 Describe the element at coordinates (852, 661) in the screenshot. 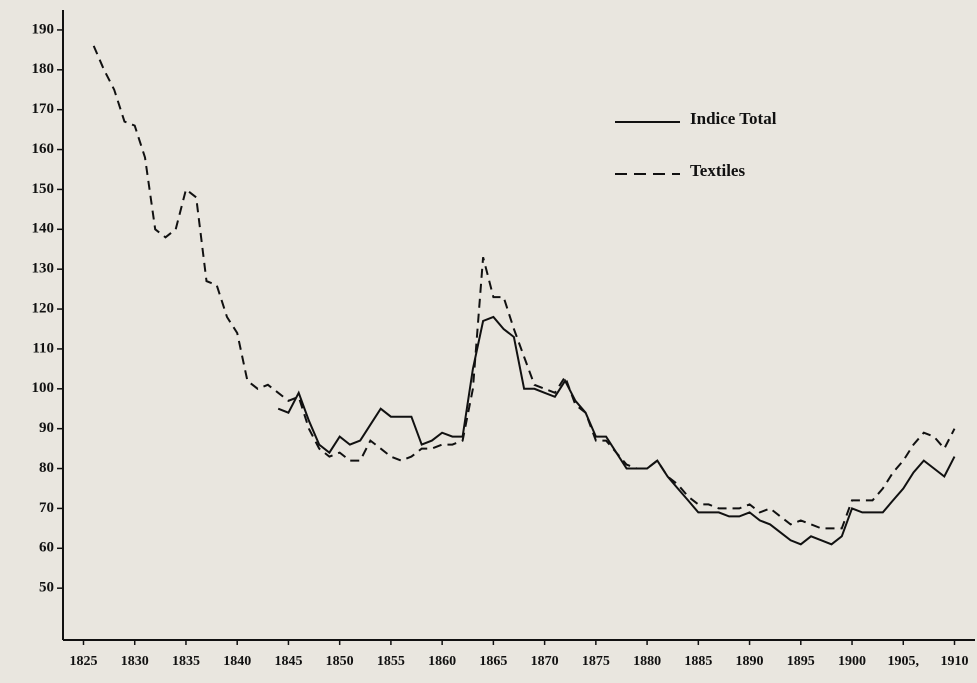

I see `x-tick-label: 1900` at that location.